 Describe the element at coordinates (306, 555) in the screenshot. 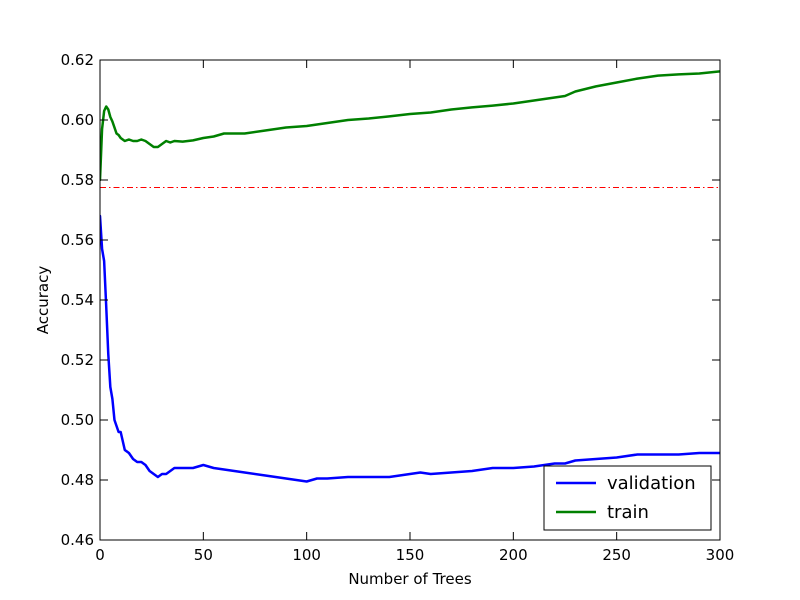

I see `x-tick-label: 100` at that location.